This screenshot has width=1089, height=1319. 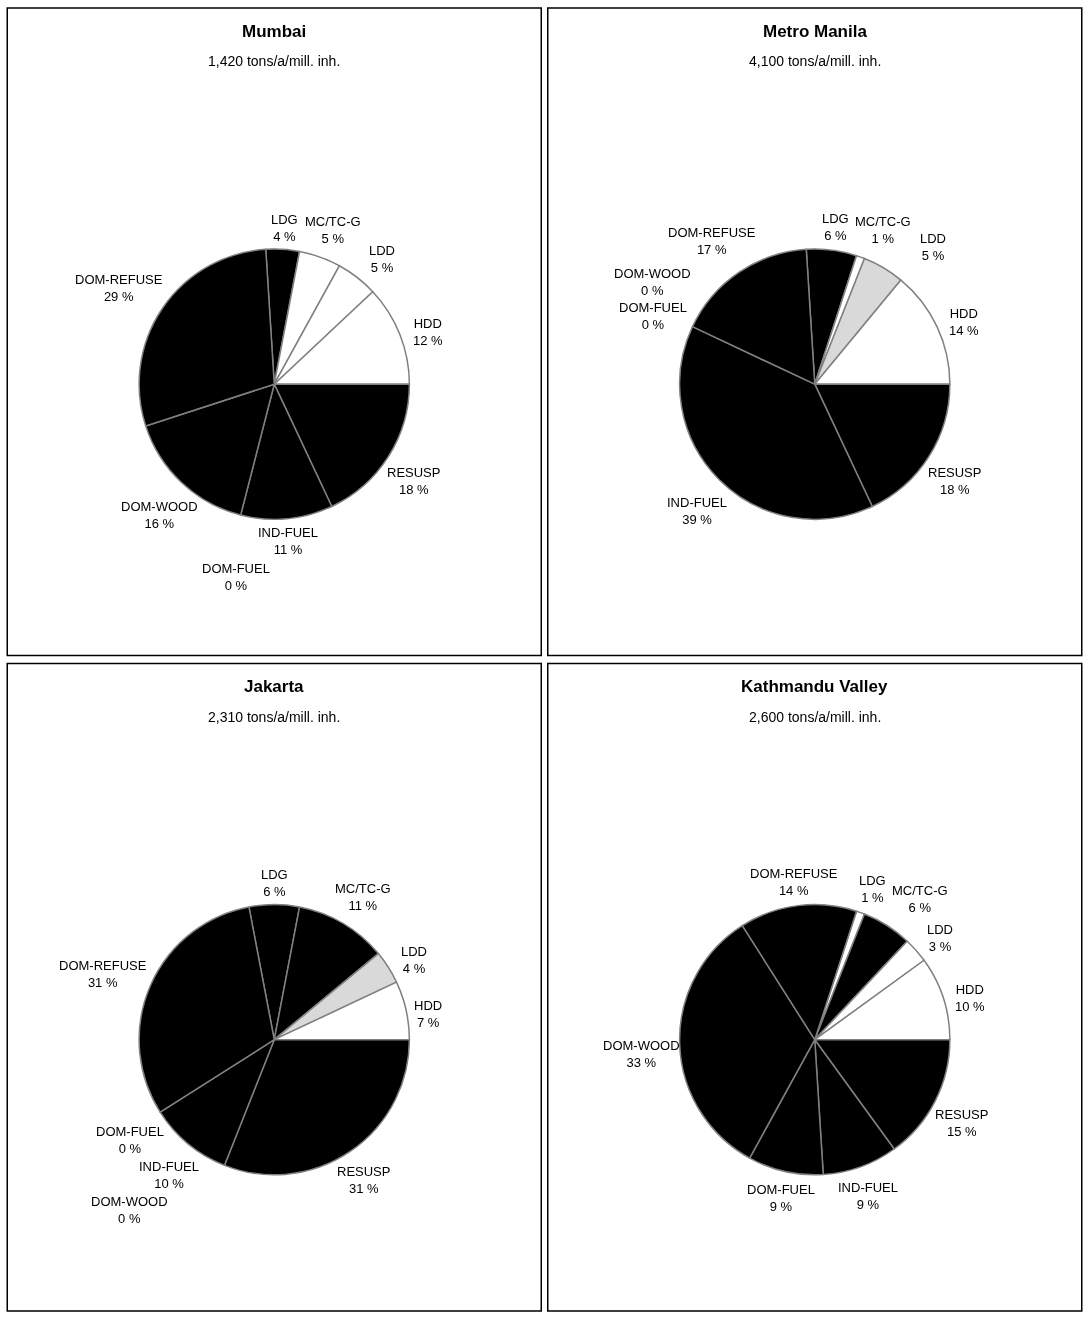 I want to click on data-label: 33 %, so click(x=641, y=1062).